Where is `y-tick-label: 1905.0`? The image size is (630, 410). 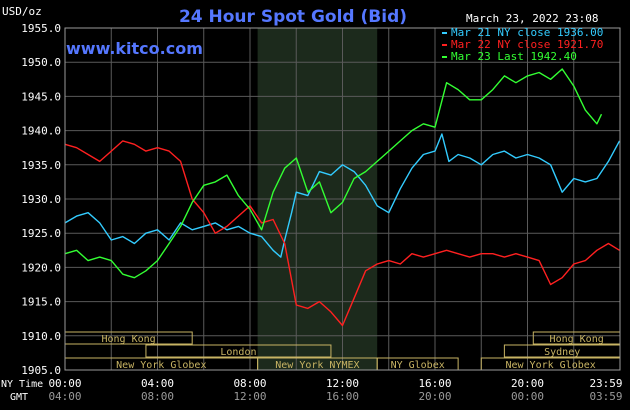 y-tick-label: 1905.0 is located at coordinates (41, 370).